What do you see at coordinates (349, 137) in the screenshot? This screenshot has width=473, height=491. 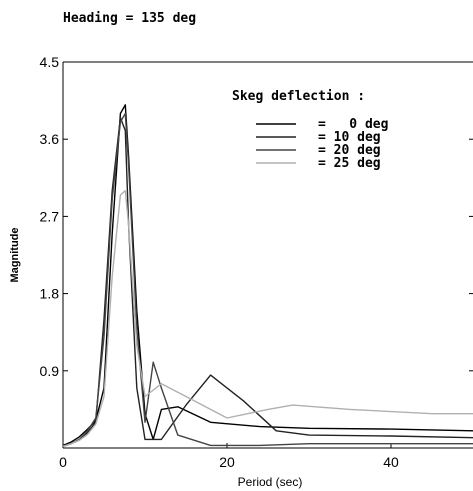 I see `legend-label-1: = 10 deg` at bounding box center [349, 137].